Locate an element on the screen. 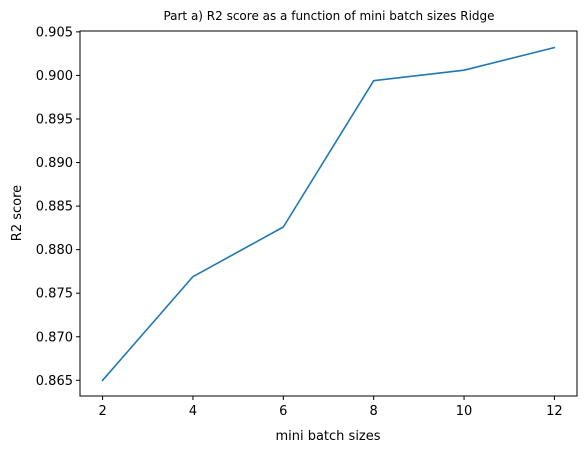 Image resolution: width=585 pixels, height=452 pixels. x-tick-label: 8 is located at coordinates (374, 411).